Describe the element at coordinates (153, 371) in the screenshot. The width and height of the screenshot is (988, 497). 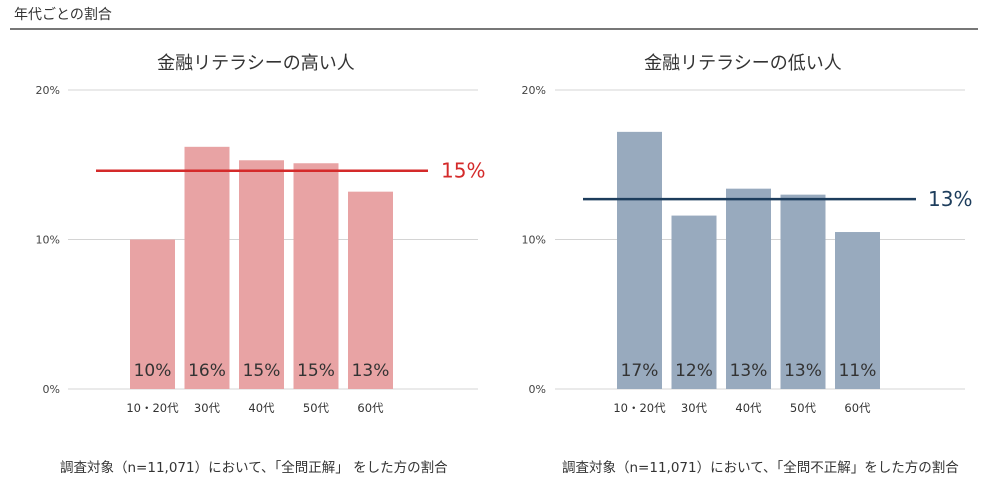
I see `data-label: 10%` at that location.